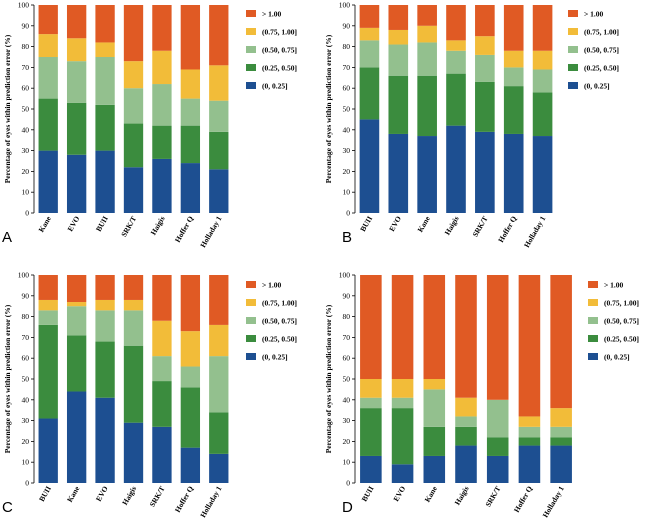  What do you see at coordinates (7, 237) in the screenshot?
I see `panel-label: A` at bounding box center [7, 237].